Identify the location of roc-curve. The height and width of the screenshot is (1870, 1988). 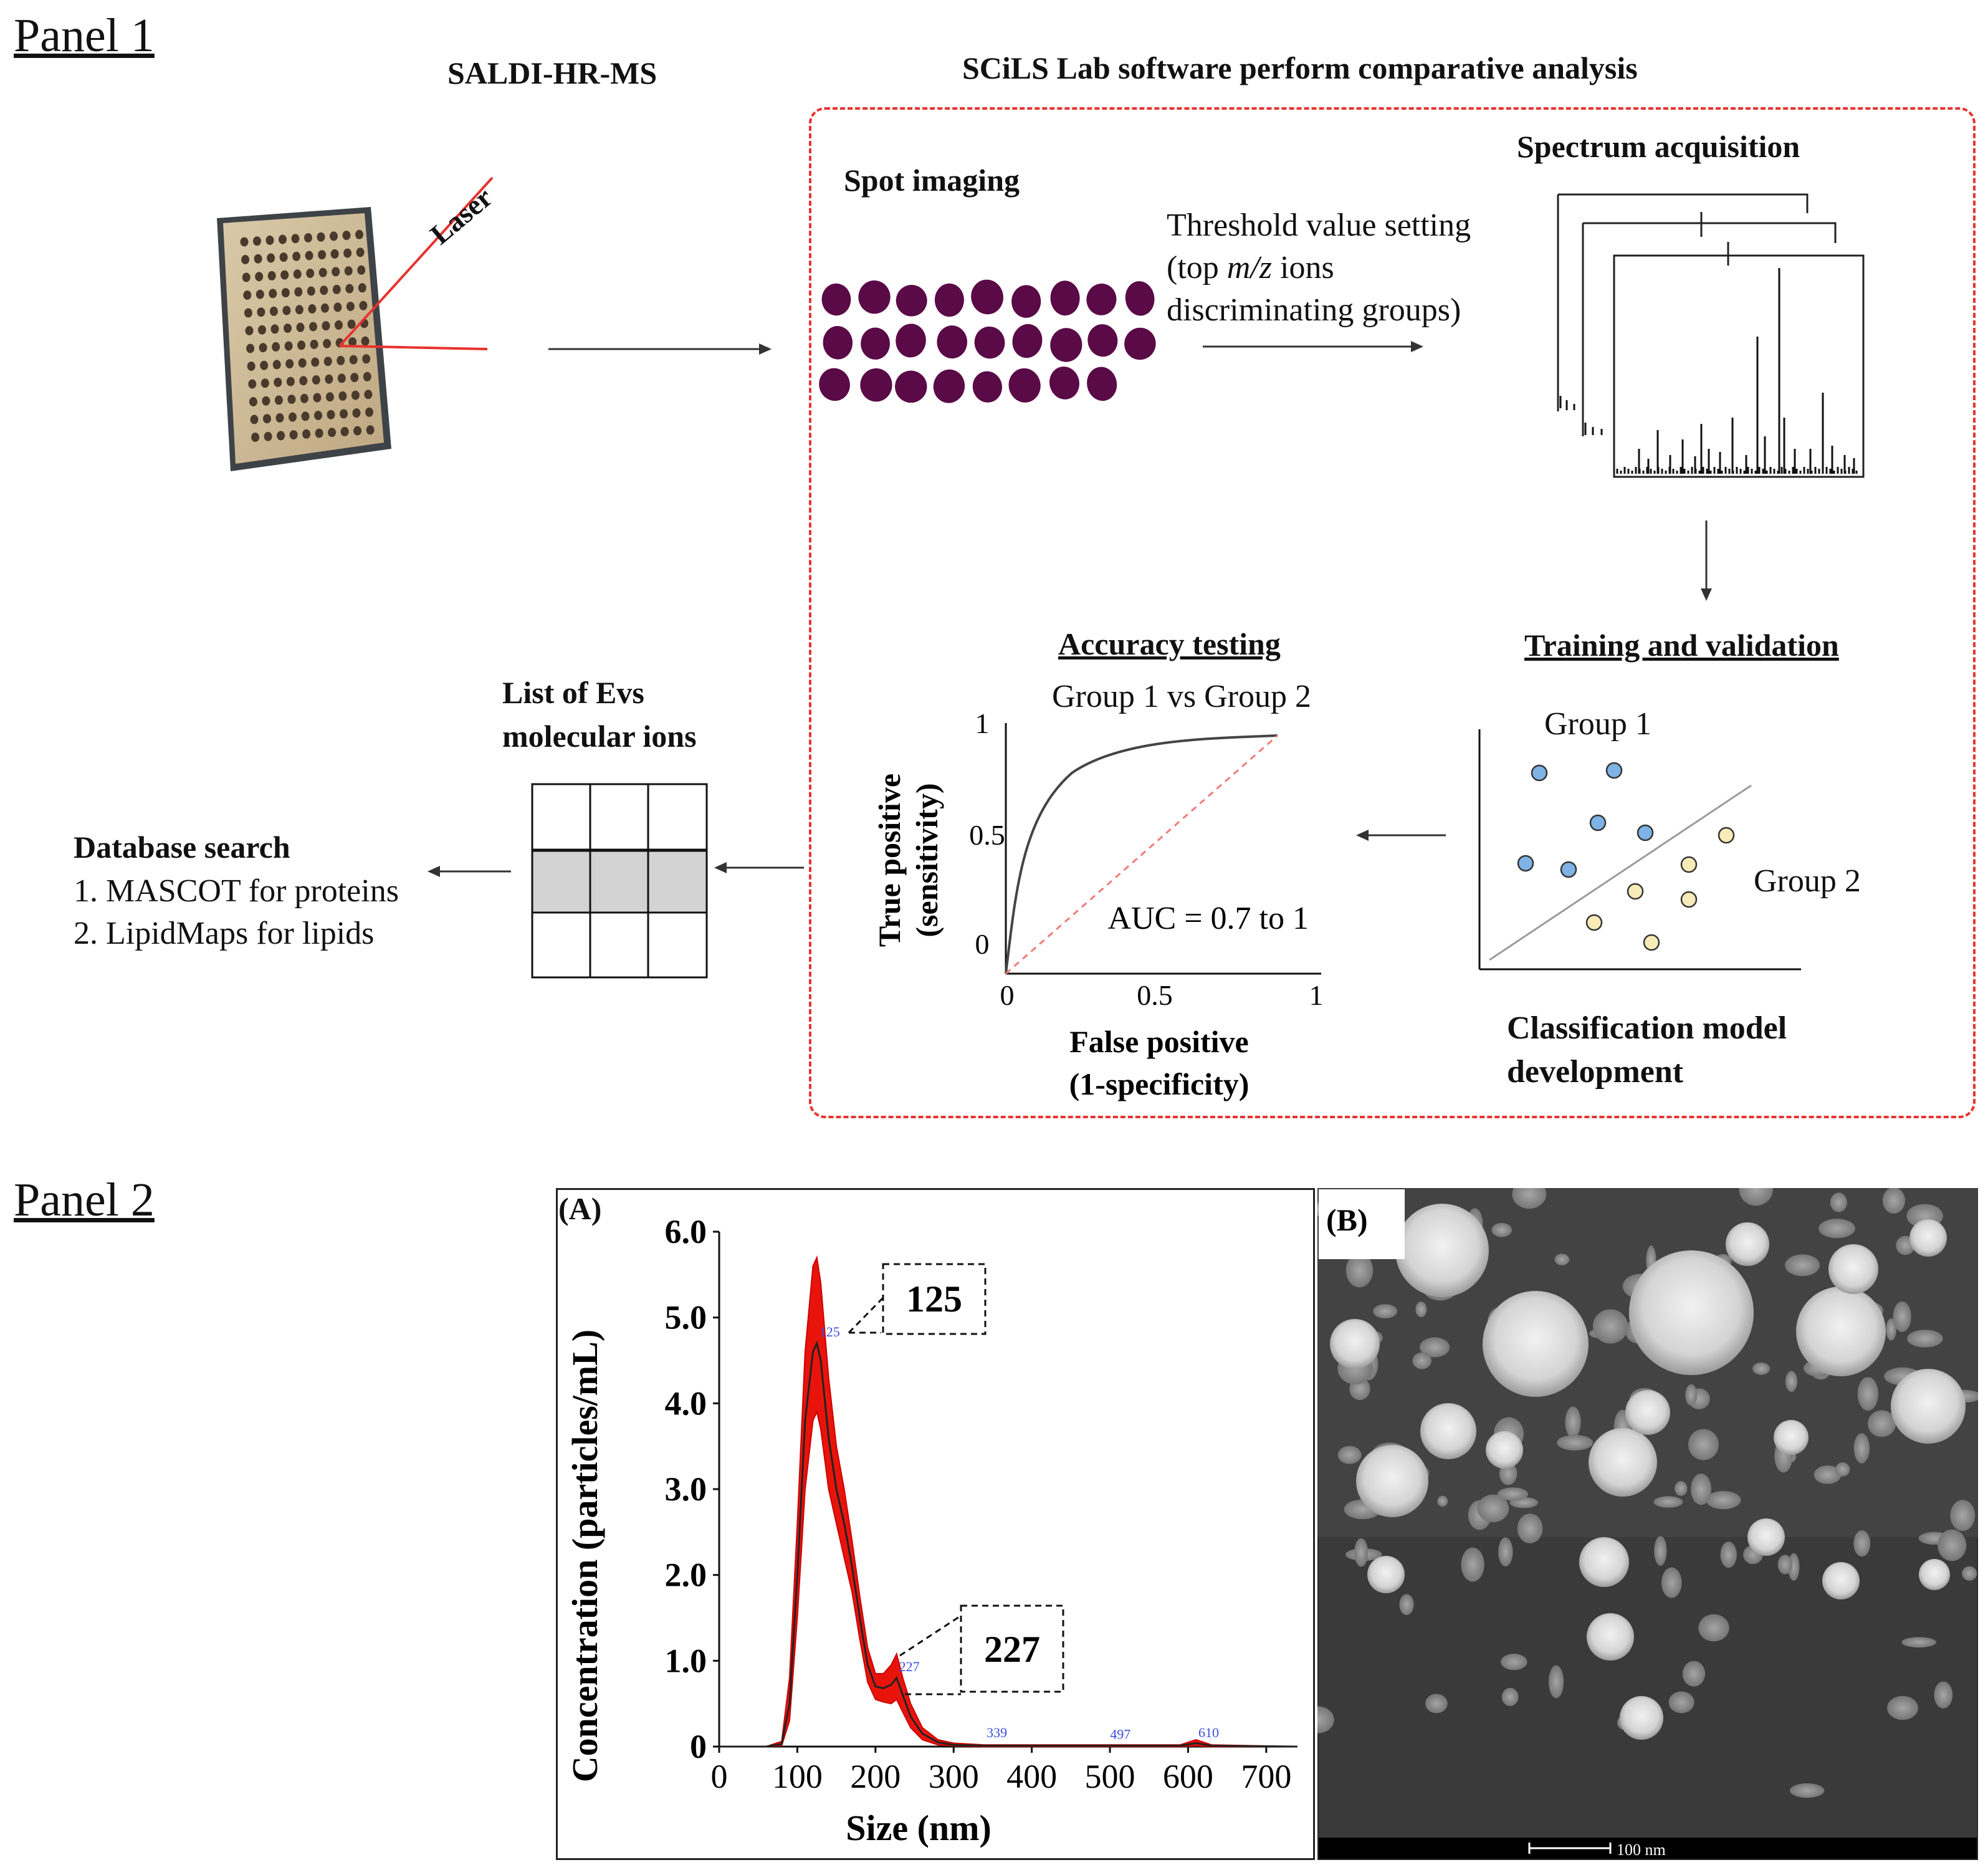
(1142, 854).